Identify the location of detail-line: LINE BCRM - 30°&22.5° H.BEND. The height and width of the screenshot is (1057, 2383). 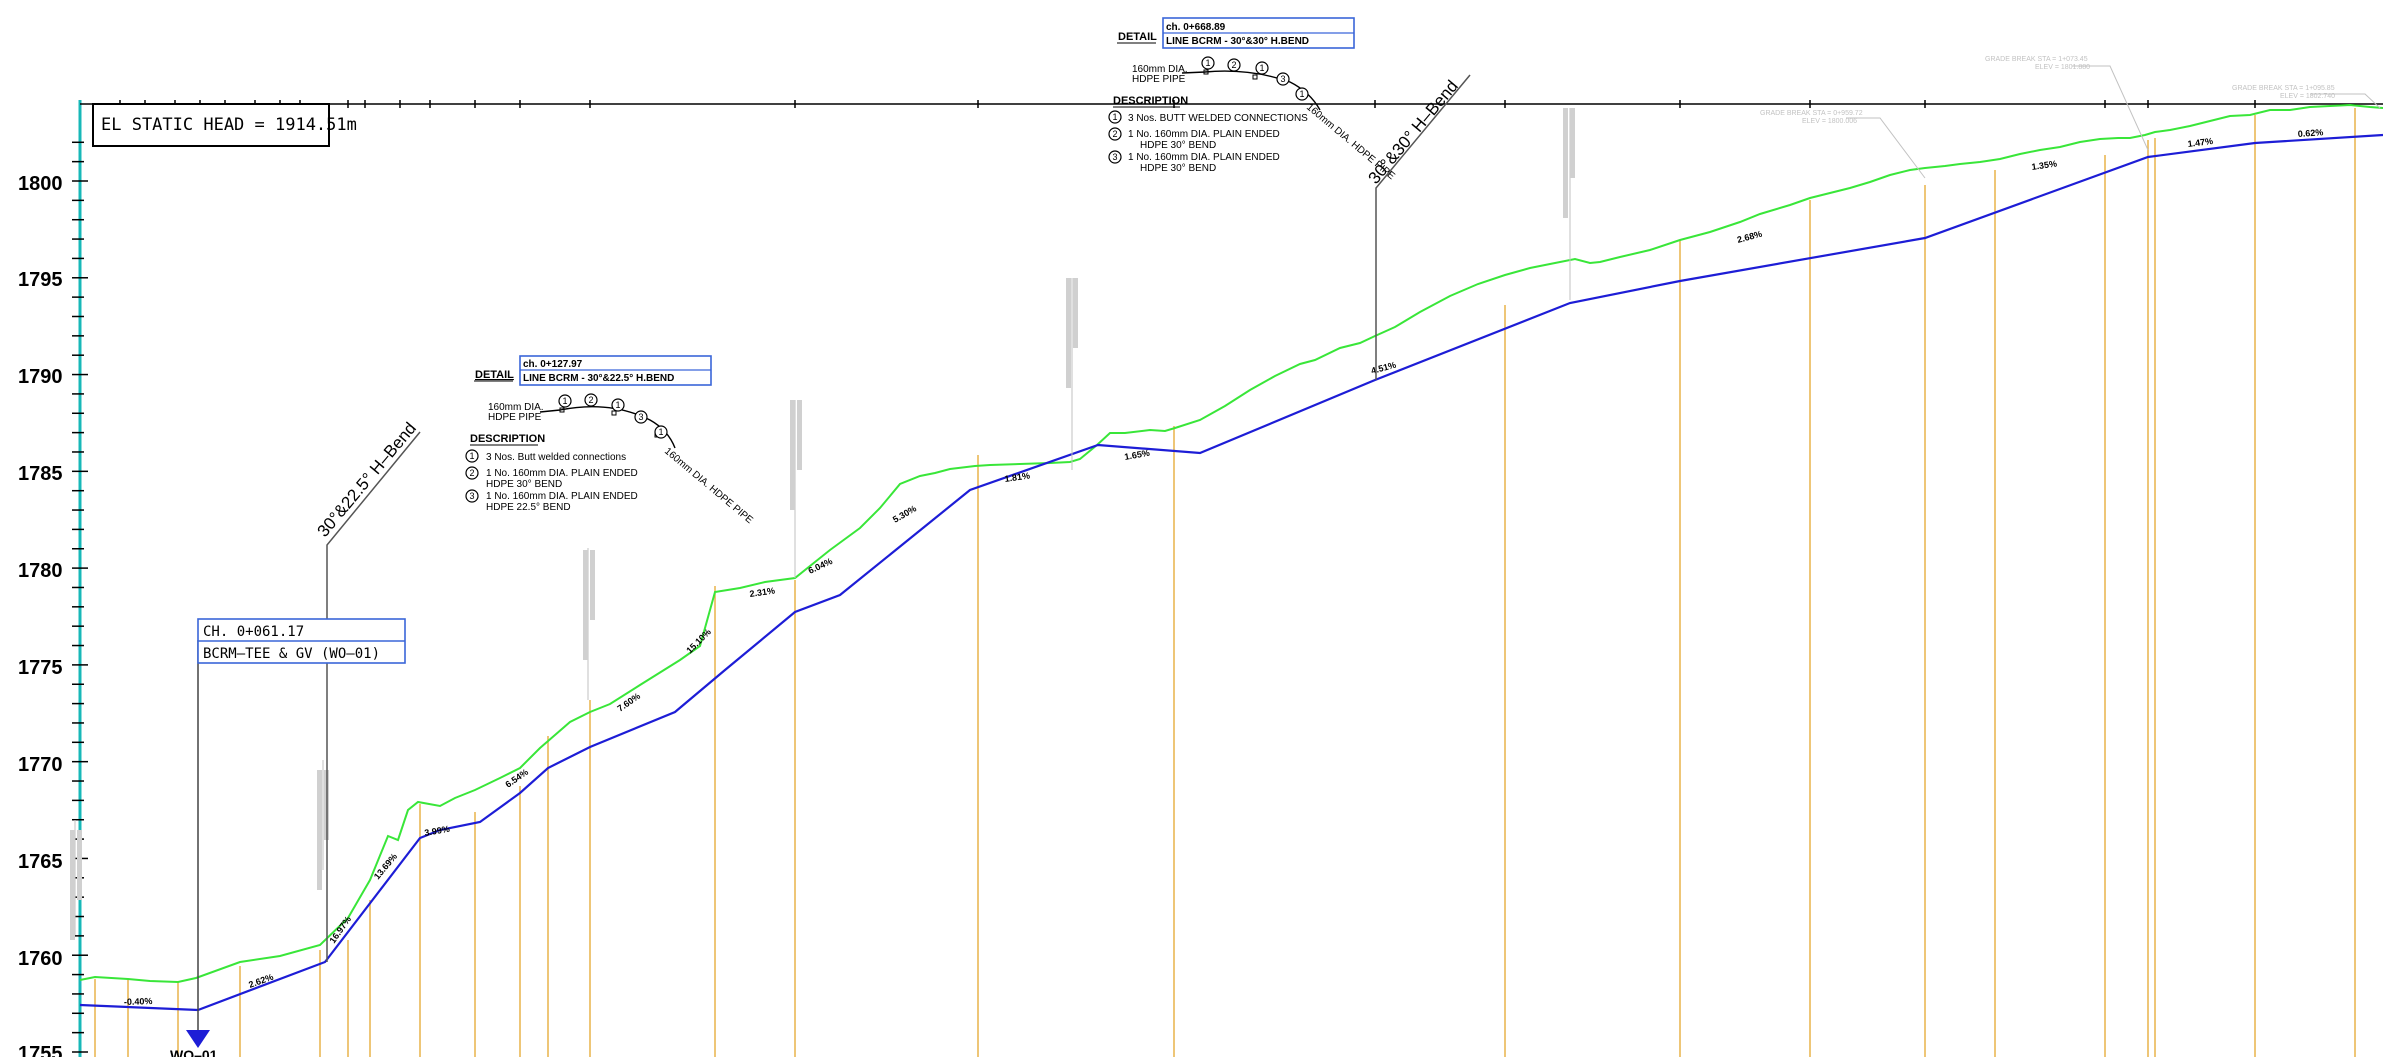
(598, 378).